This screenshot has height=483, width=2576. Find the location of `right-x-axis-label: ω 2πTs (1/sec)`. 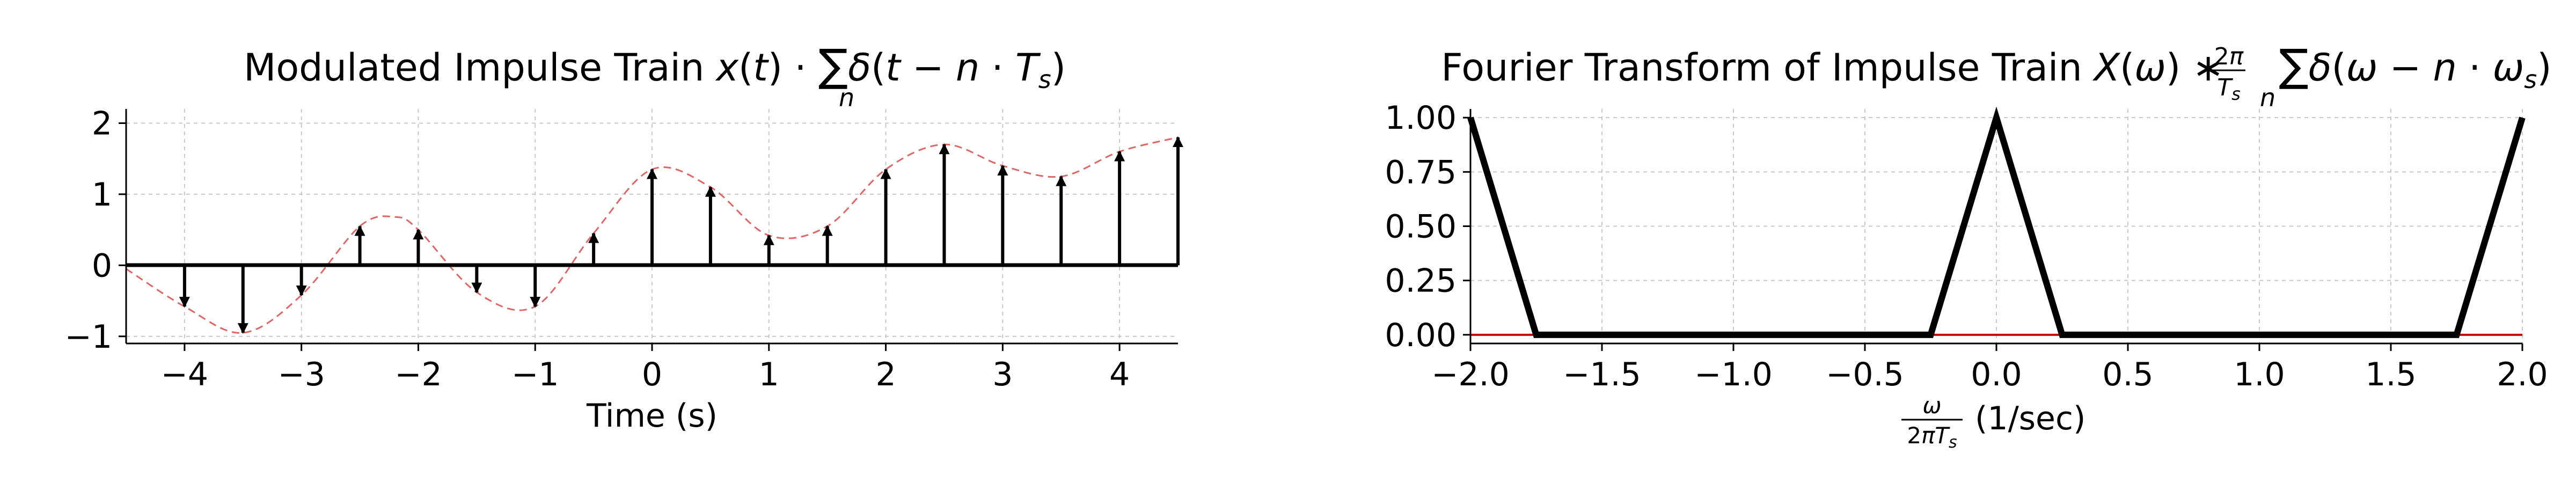

right-x-axis-label: ω 2πTs (1/sec) is located at coordinates (1993, 422).